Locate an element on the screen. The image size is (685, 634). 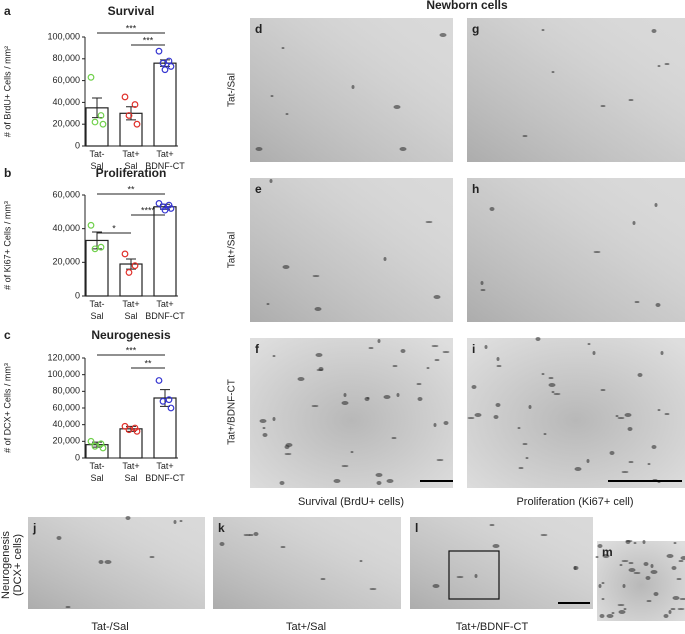
panel-label: i is located at coordinates (473, 349).